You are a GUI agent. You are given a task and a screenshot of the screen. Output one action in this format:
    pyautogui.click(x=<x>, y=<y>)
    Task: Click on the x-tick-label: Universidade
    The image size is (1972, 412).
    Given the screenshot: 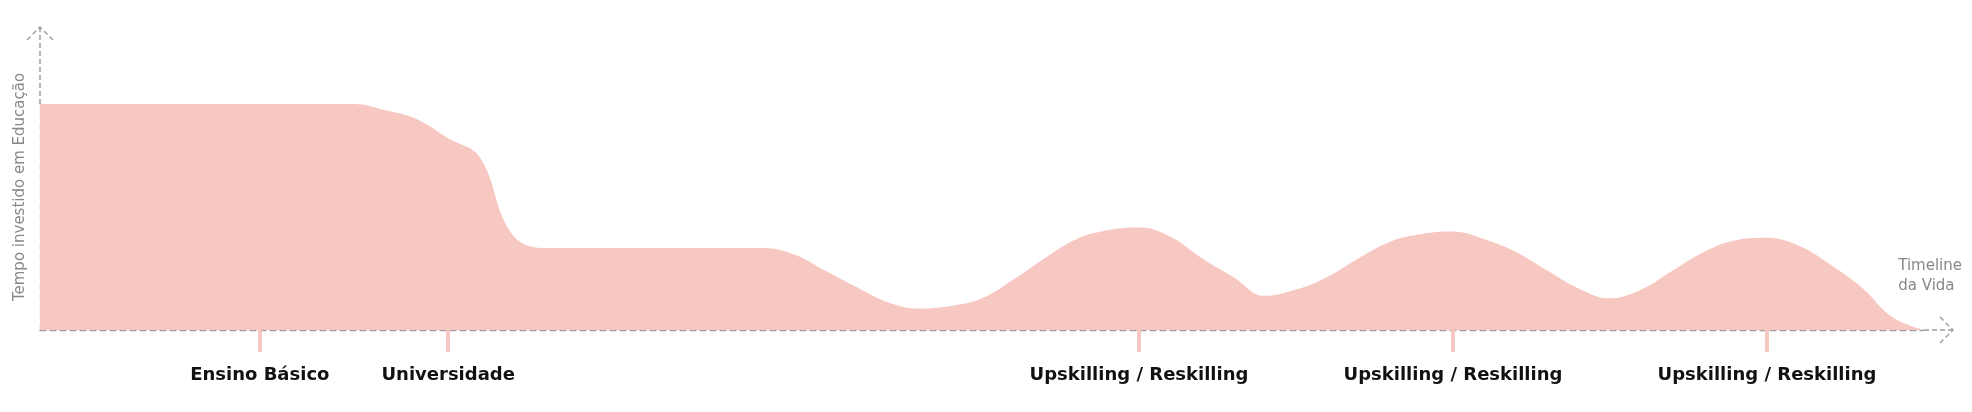 What is the action you would take?
    pyautogui.click(x=448, y=373)
    